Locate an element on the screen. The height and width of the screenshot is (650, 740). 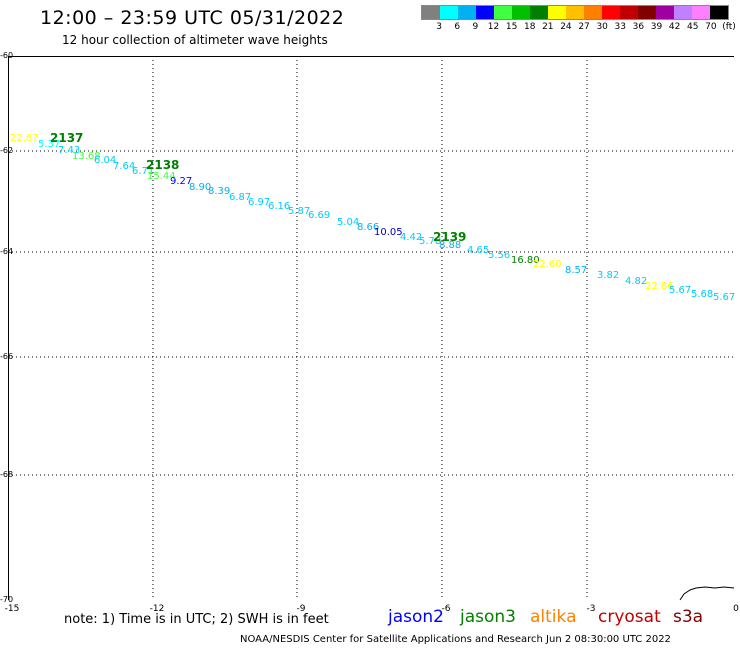
scale-label: 6 is located at coordinates (457, 27).